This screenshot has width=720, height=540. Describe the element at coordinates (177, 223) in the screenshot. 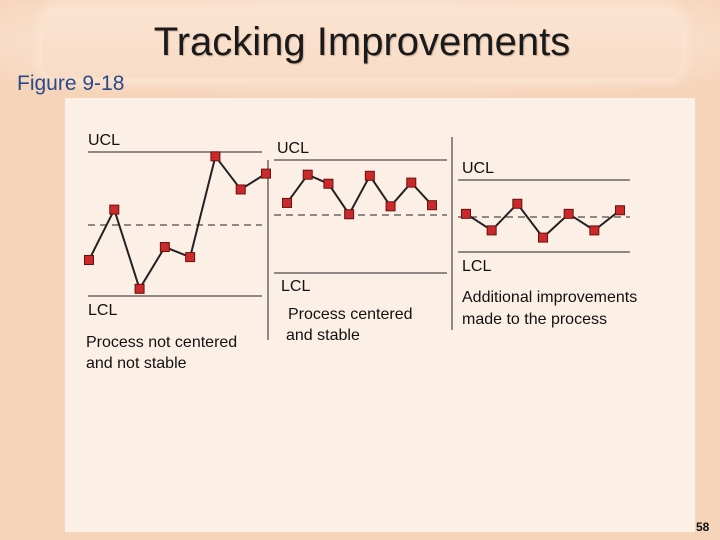

I see `panel-1-series-line` at that location.